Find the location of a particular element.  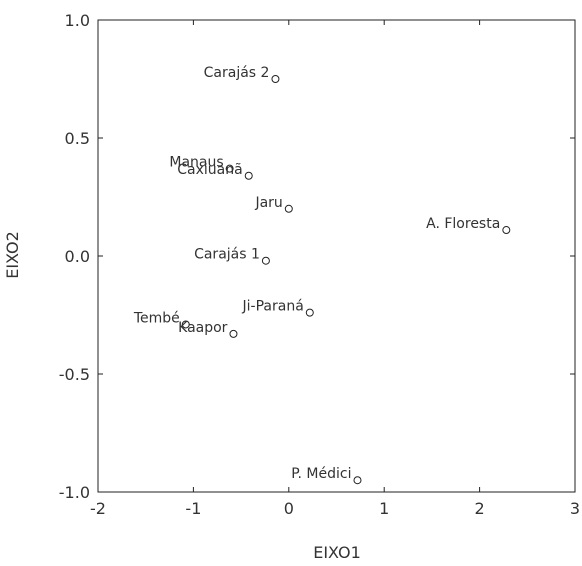

data-point-label: Carajás 1 is located at coordinates (227, 255).